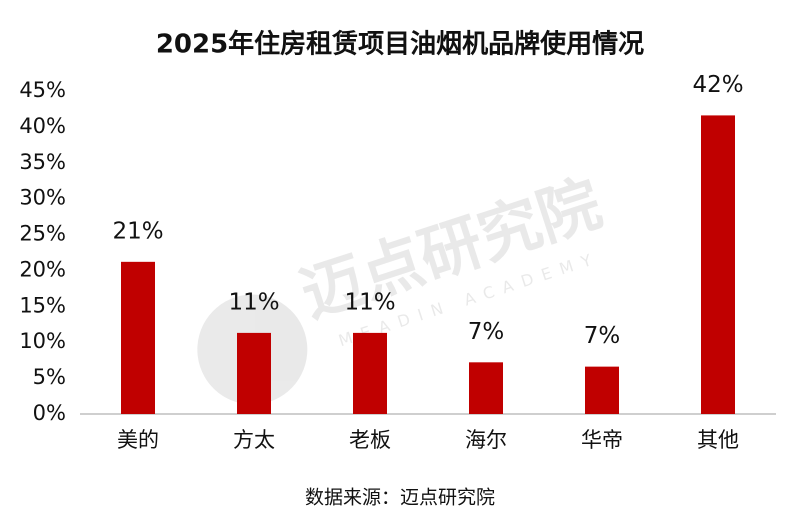  What do you see at coordinates (49, 377) in the screenshot?
I see `y-tick-label: 5%` at bounding box center [49, 377].